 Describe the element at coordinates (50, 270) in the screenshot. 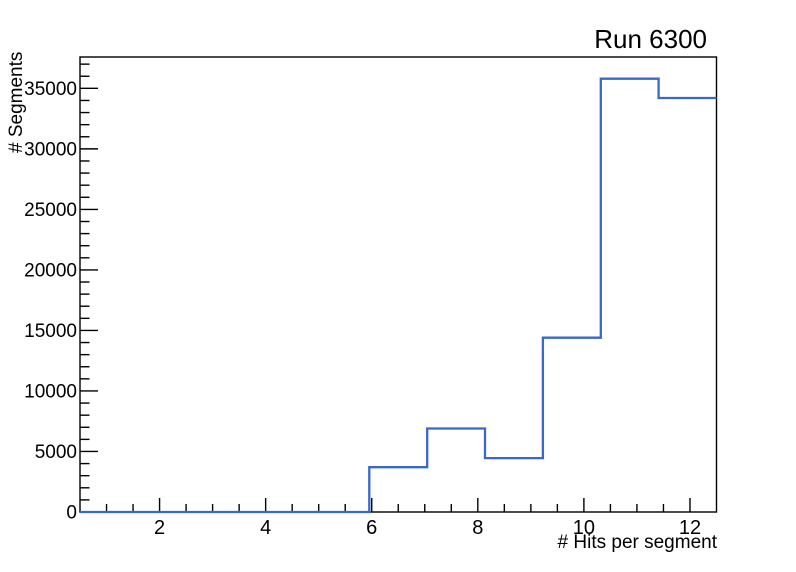

I see `y-tick-label: 20000` at that location.